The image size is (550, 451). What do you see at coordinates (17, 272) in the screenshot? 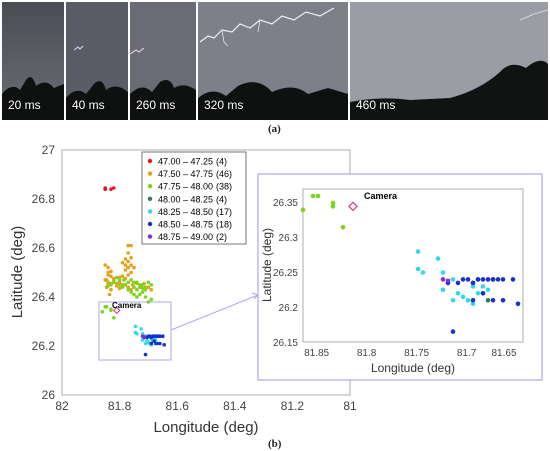
I see `main-y-axis-label: Latitude (deg)` at bounding box center [17, 272].